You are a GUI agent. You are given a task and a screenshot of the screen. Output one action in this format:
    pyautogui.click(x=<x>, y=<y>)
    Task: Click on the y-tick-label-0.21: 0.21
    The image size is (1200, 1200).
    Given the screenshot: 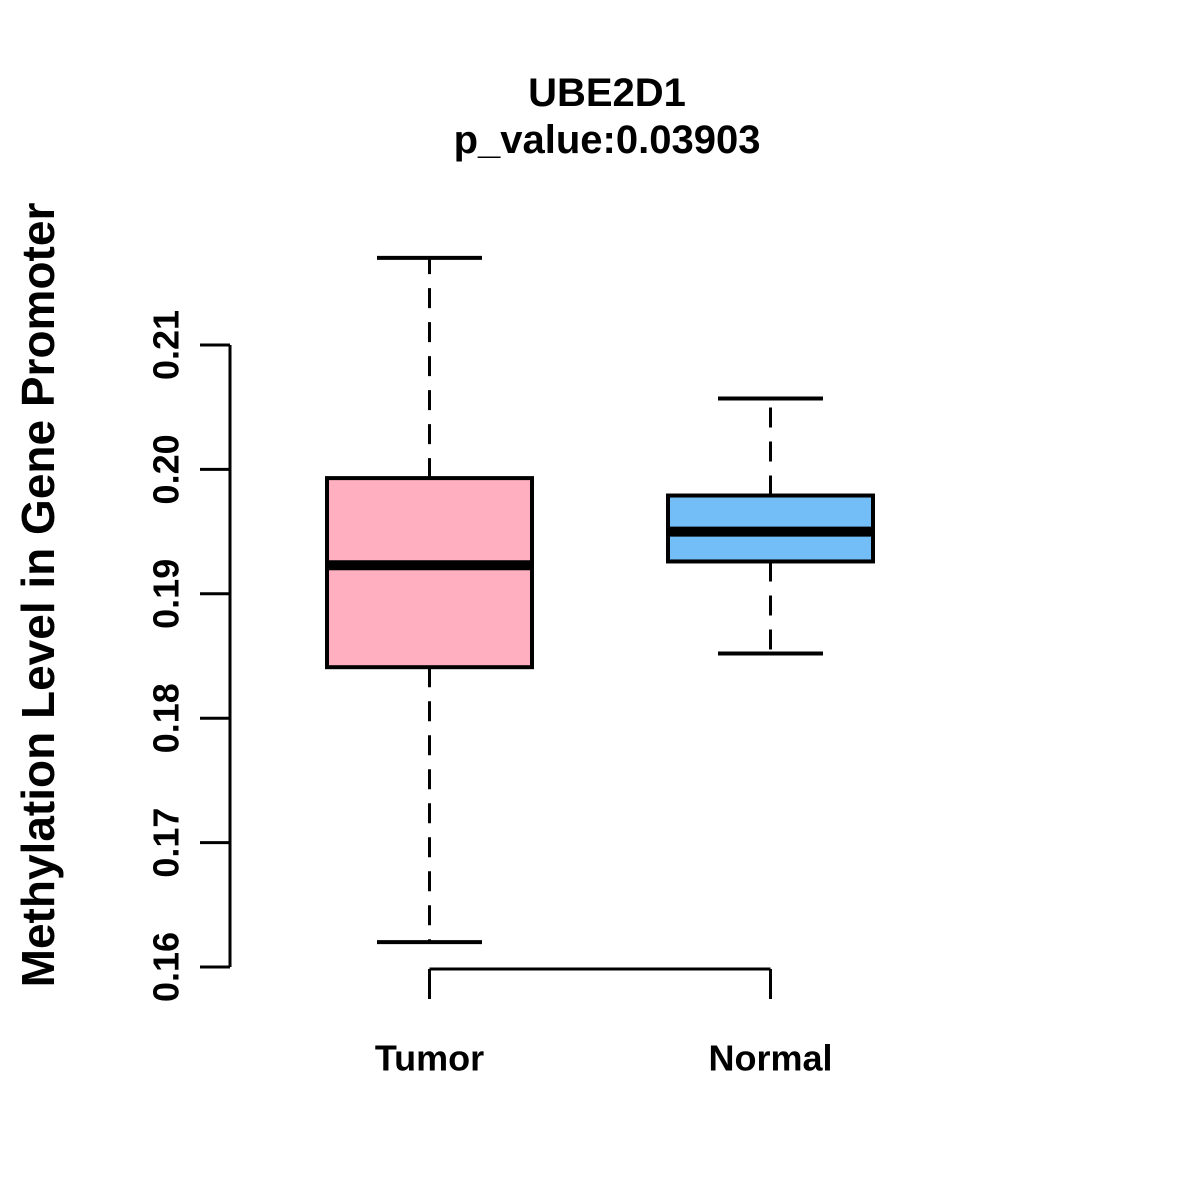 What is the action you would take?
    pyautogui.click(x=166, y=345)
    